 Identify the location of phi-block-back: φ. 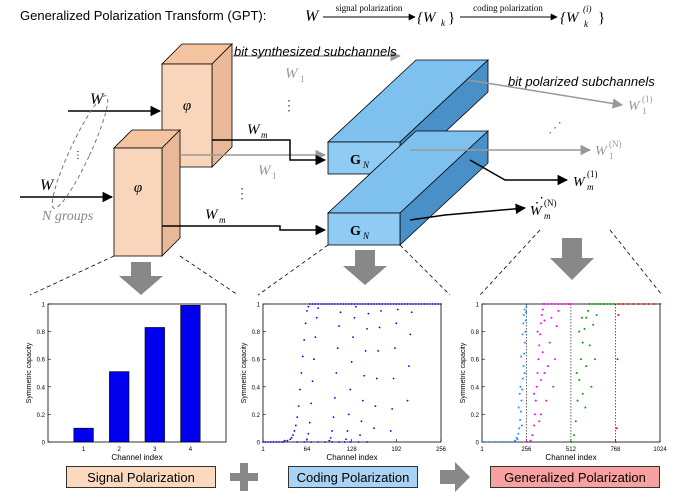
(197, 105).